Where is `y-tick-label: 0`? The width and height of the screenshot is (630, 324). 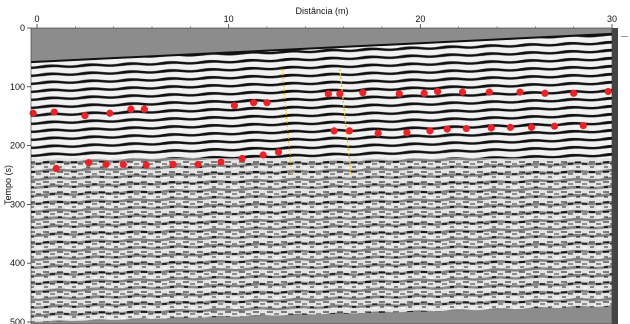 y-tick-label: 0 is located at coordinates (22, 28).